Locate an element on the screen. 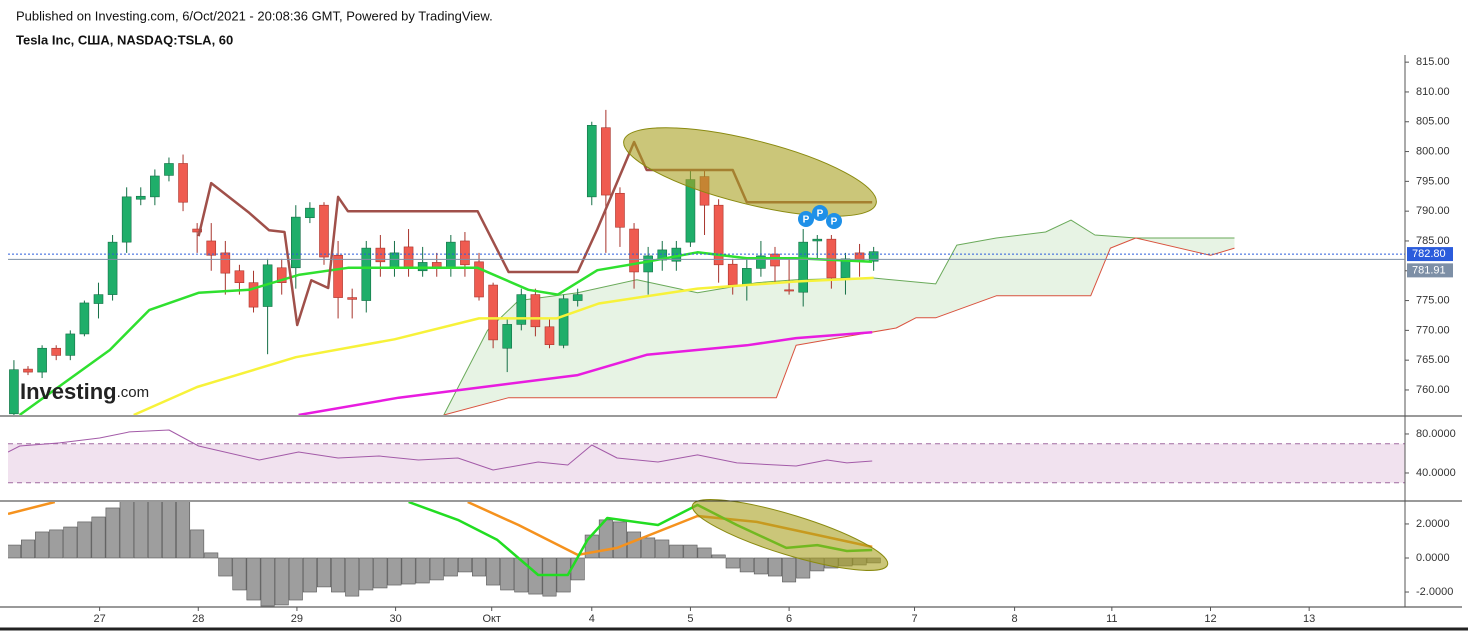  watermark: Investing.com is located at coordinates (84, 391).